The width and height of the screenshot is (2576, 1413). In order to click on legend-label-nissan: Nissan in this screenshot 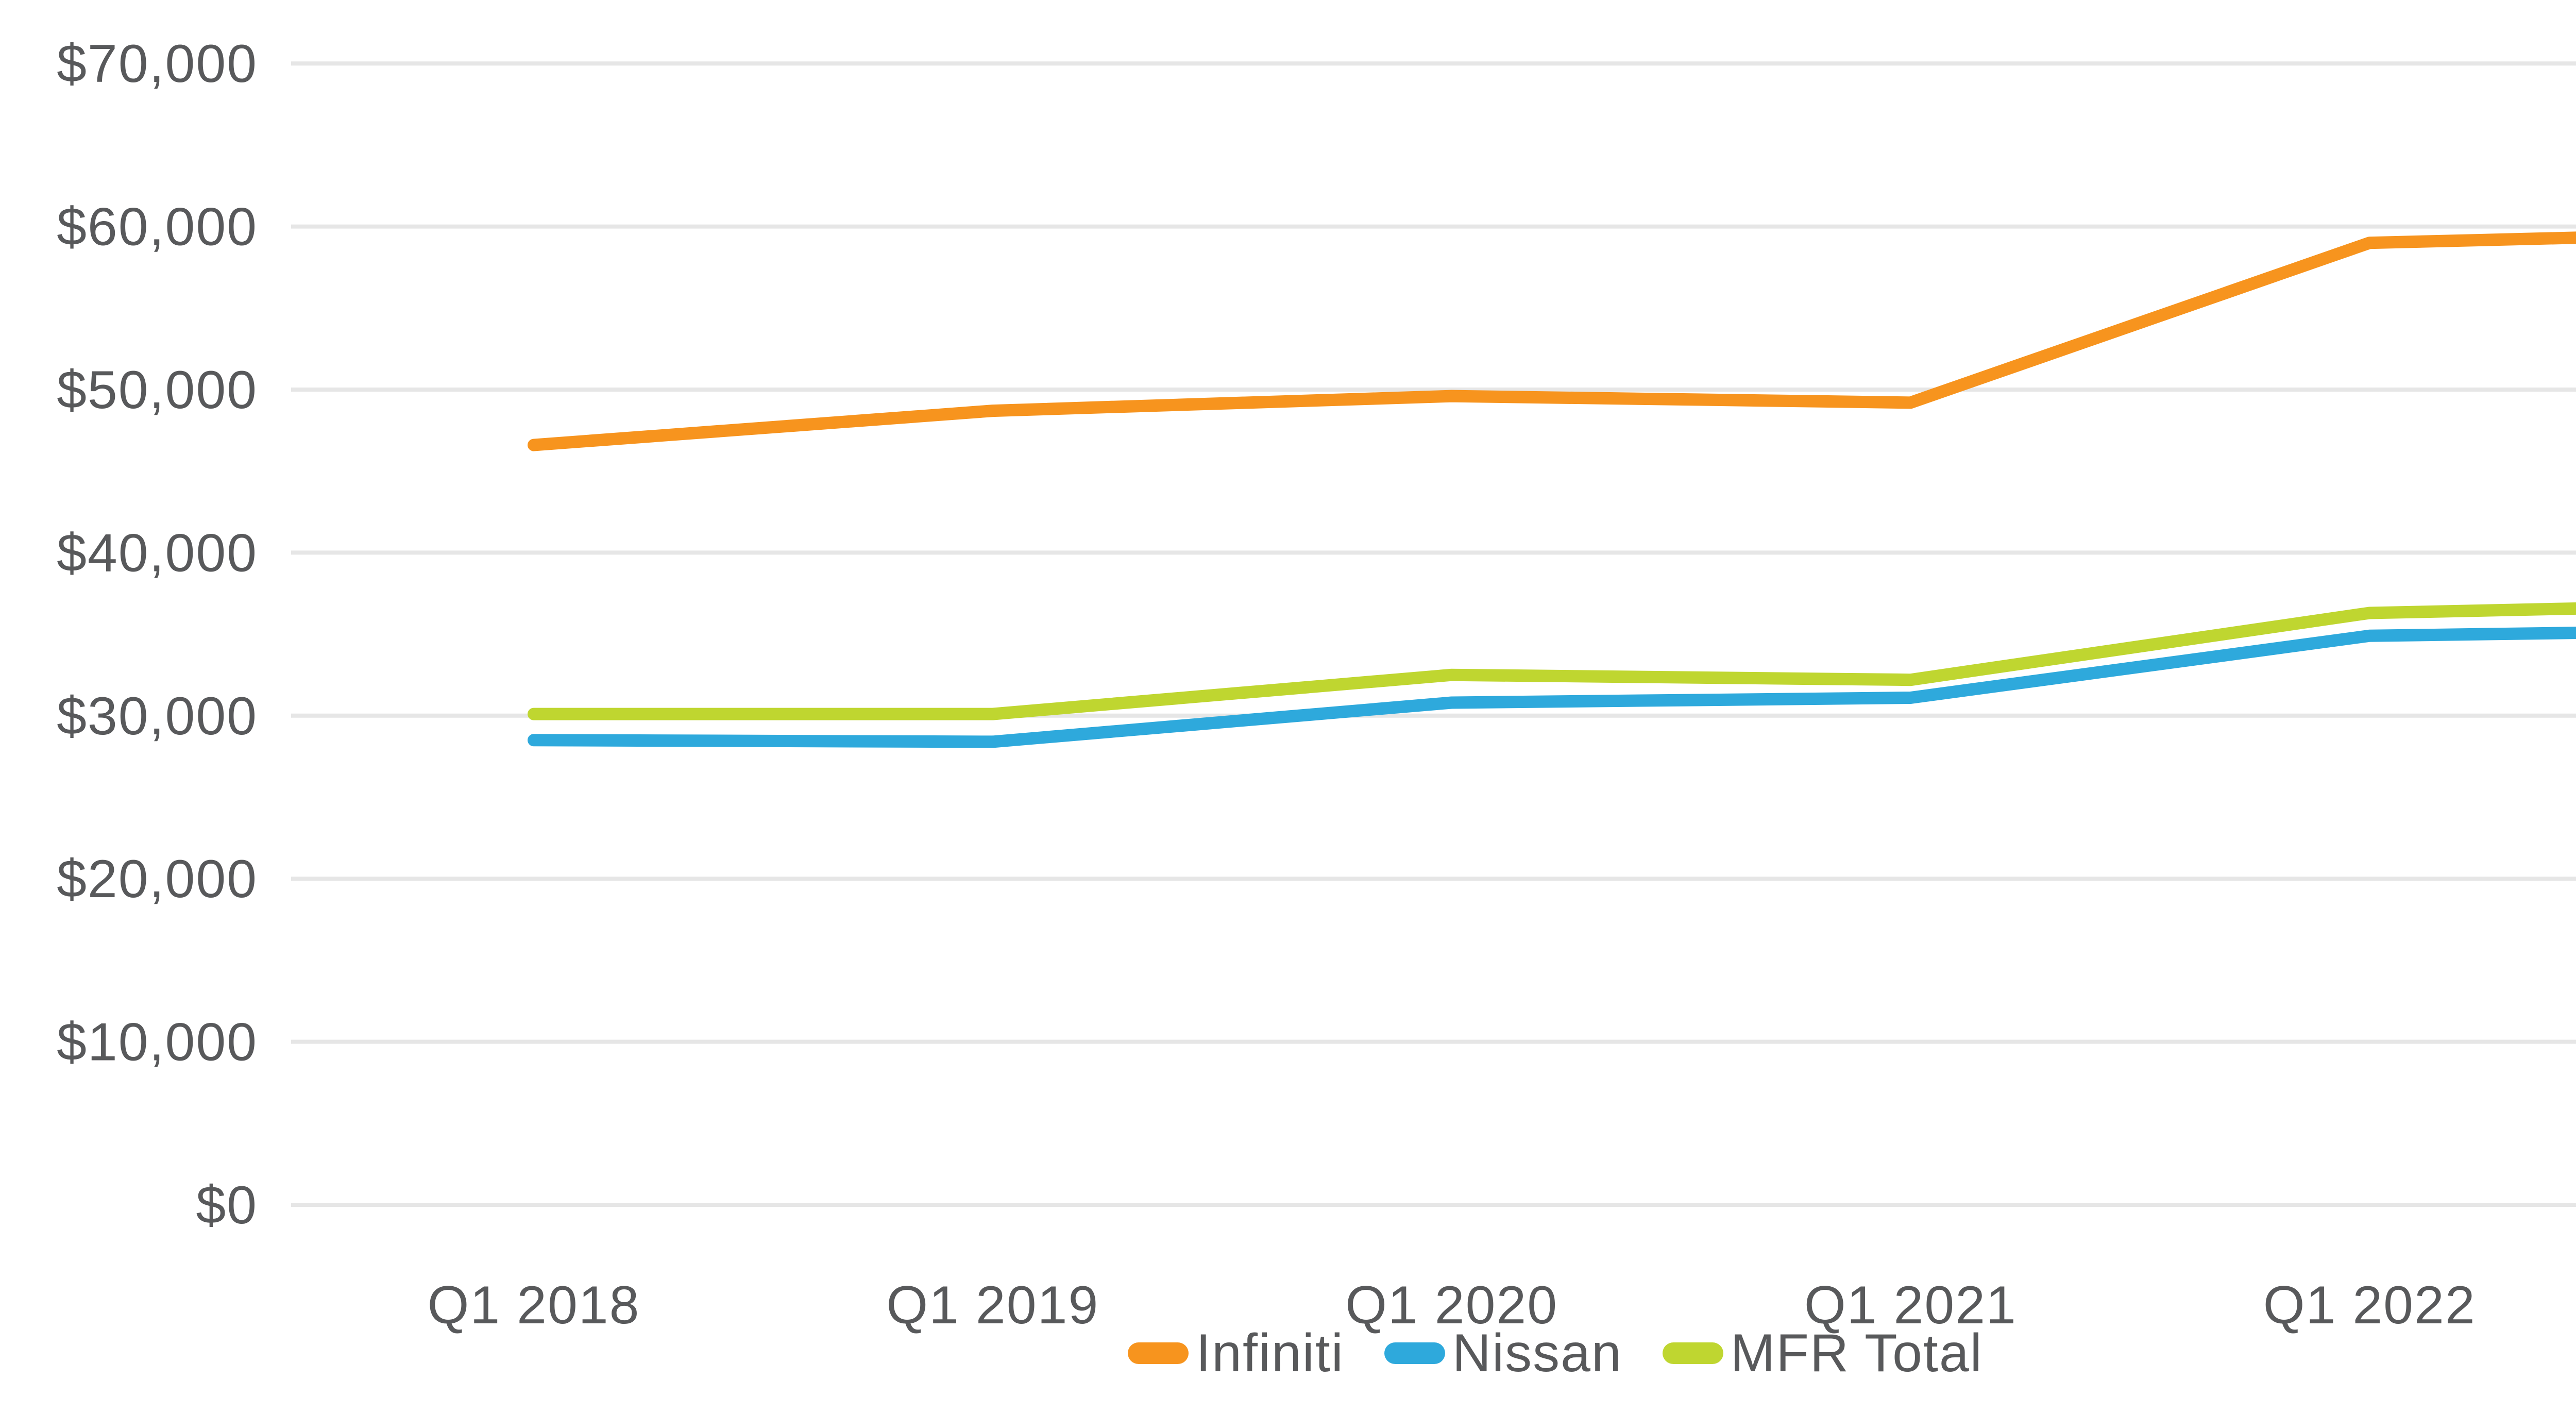, I will do `click(1537, 1353)`.